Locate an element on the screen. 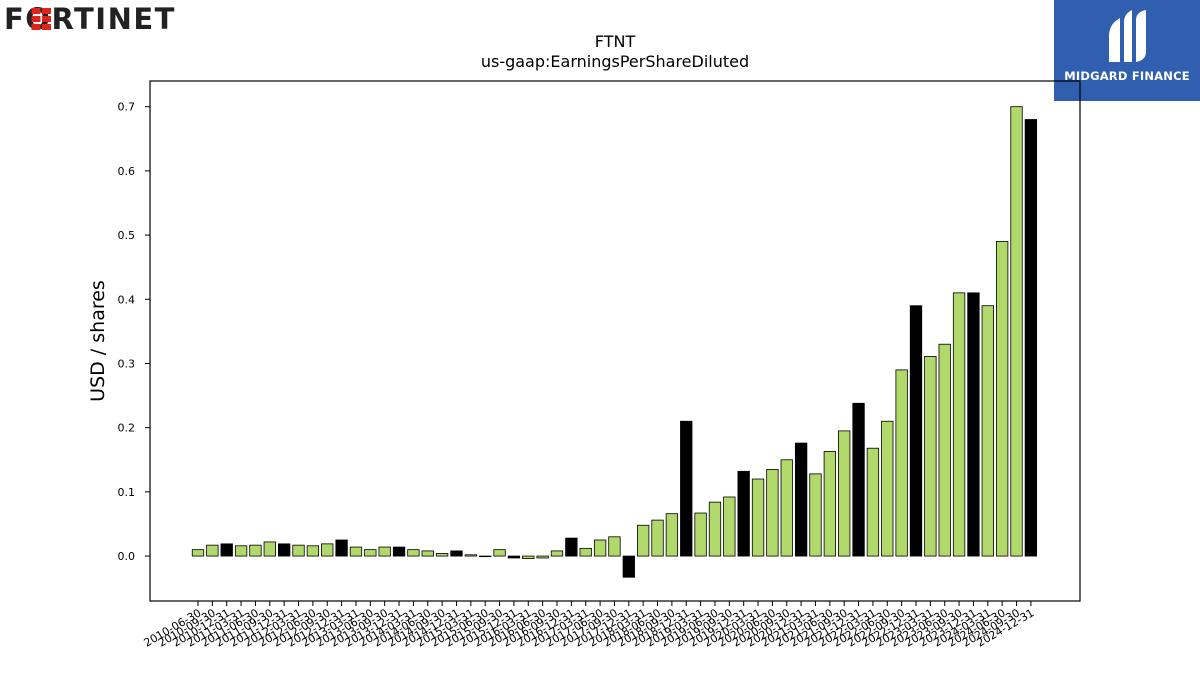 This screenshot has height=675, width=1200. fortinet-logo-red-grid is located at coordinates (41, 19).